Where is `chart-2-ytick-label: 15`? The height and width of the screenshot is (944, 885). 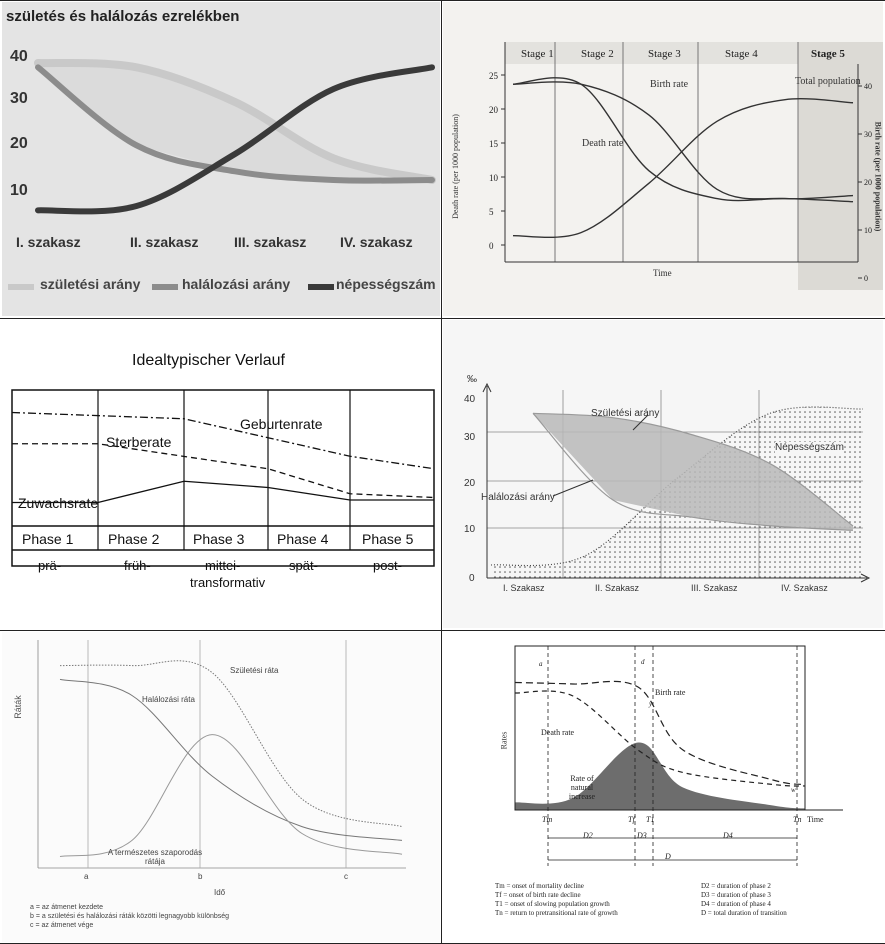
chart-2-ytick-label: 15 is located at coordinates (494, 144).